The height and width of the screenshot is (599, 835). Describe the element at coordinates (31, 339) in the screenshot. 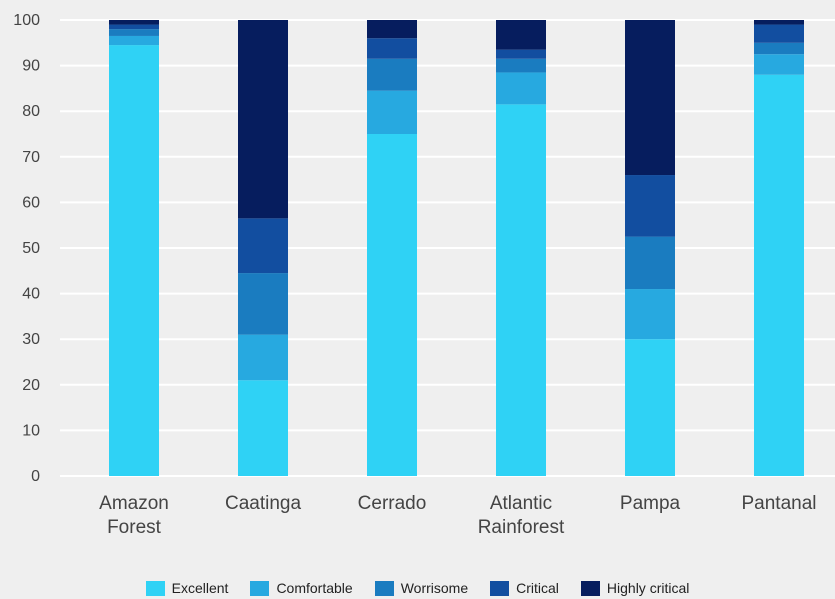

I see `y-tick-label: 30` at that location.